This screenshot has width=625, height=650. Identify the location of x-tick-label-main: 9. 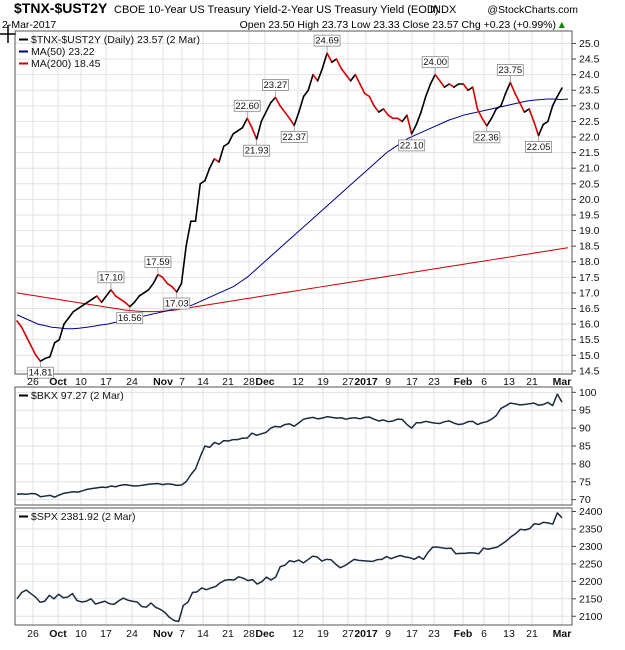
(388, 382).